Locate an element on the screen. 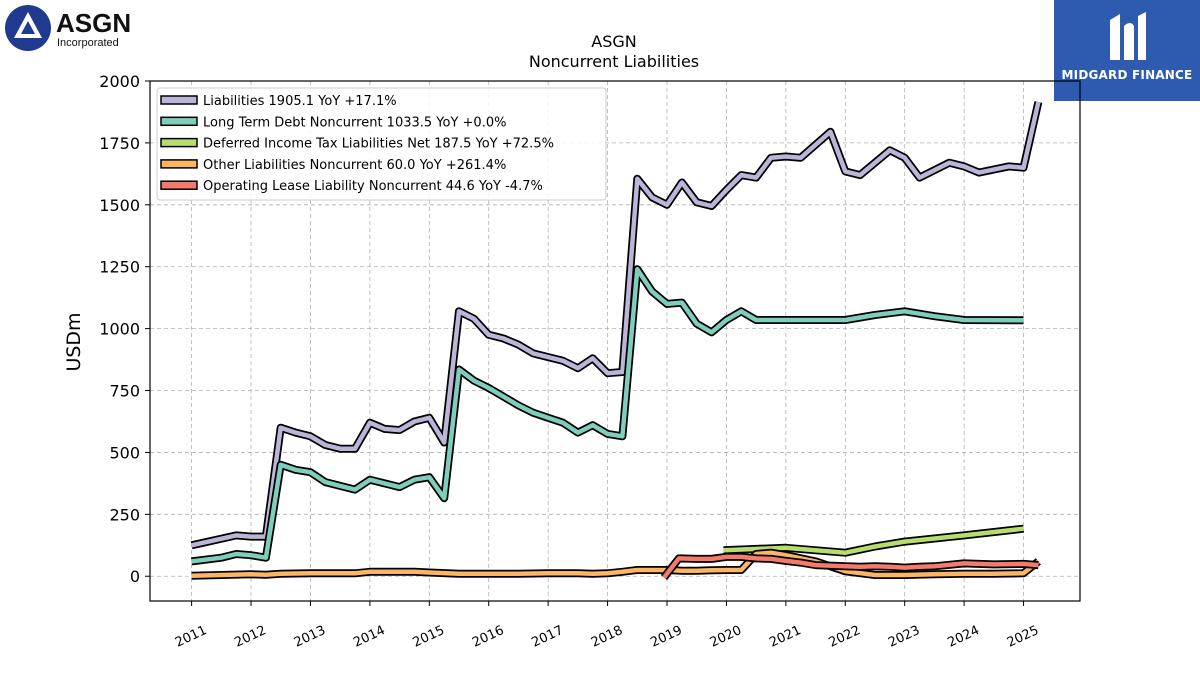 This screenshot has width=1200, height=675. series-line-deferred-income-tax-liabilities-net is located at coordinates (873, 540).